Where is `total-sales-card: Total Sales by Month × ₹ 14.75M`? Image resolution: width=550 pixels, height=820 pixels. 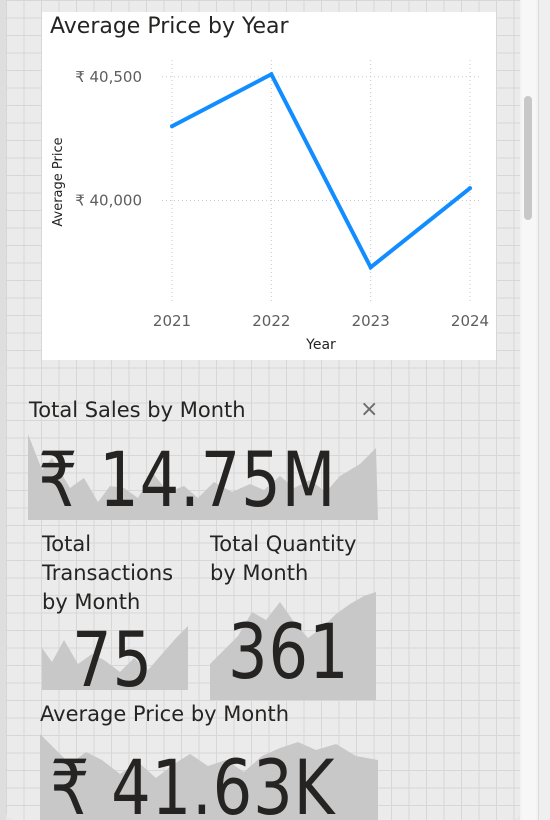
total-sales-card: Total Sales by Month × ₹ 14.75M is located at coordinates (203, 460).